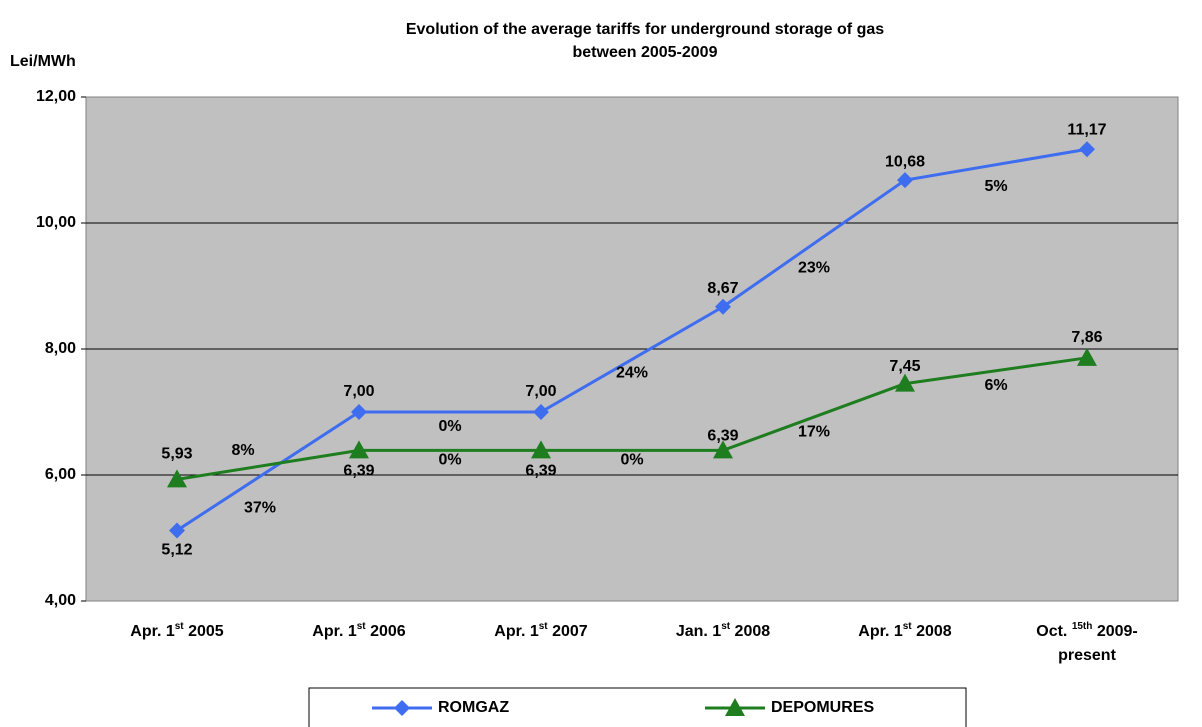 The width and height of the screenshot is (1202, 727). Describe the element at coordinates (260, 507) in the screenshot. I see `change-label: 37%` at that location.